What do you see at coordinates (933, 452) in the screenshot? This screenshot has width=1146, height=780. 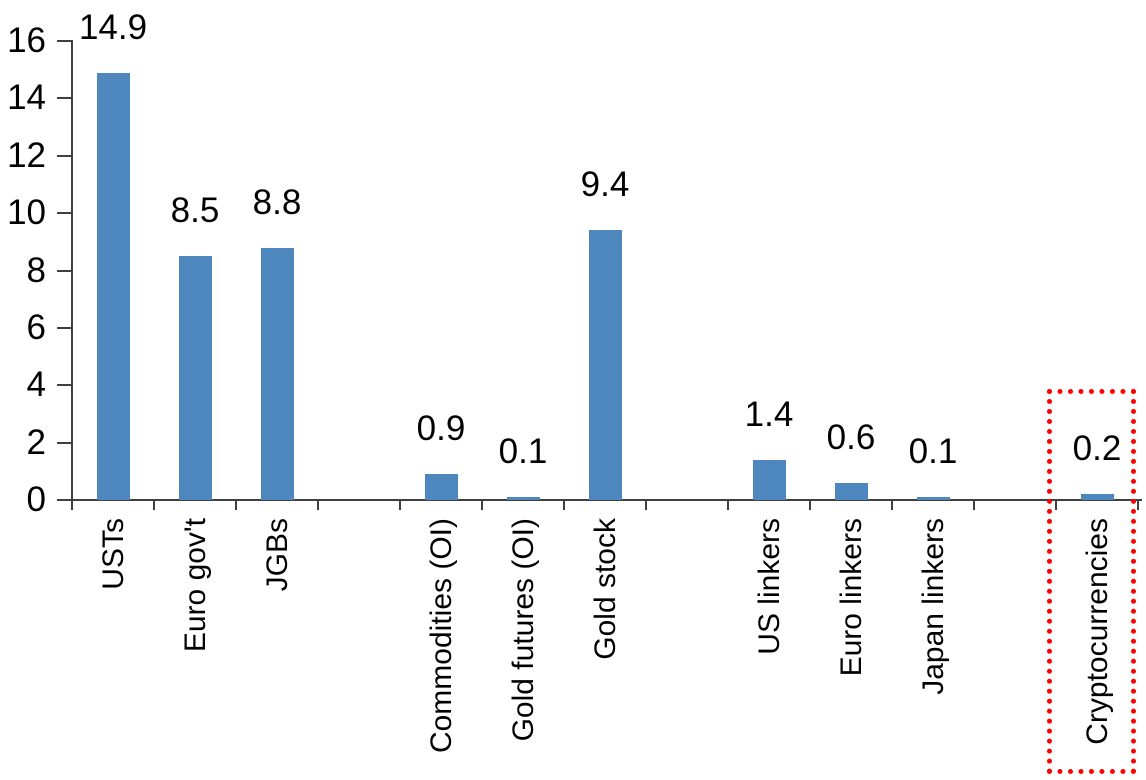 I see `bar-value-label-japan-linkers: 0.1` at bounding box center [933, 452].